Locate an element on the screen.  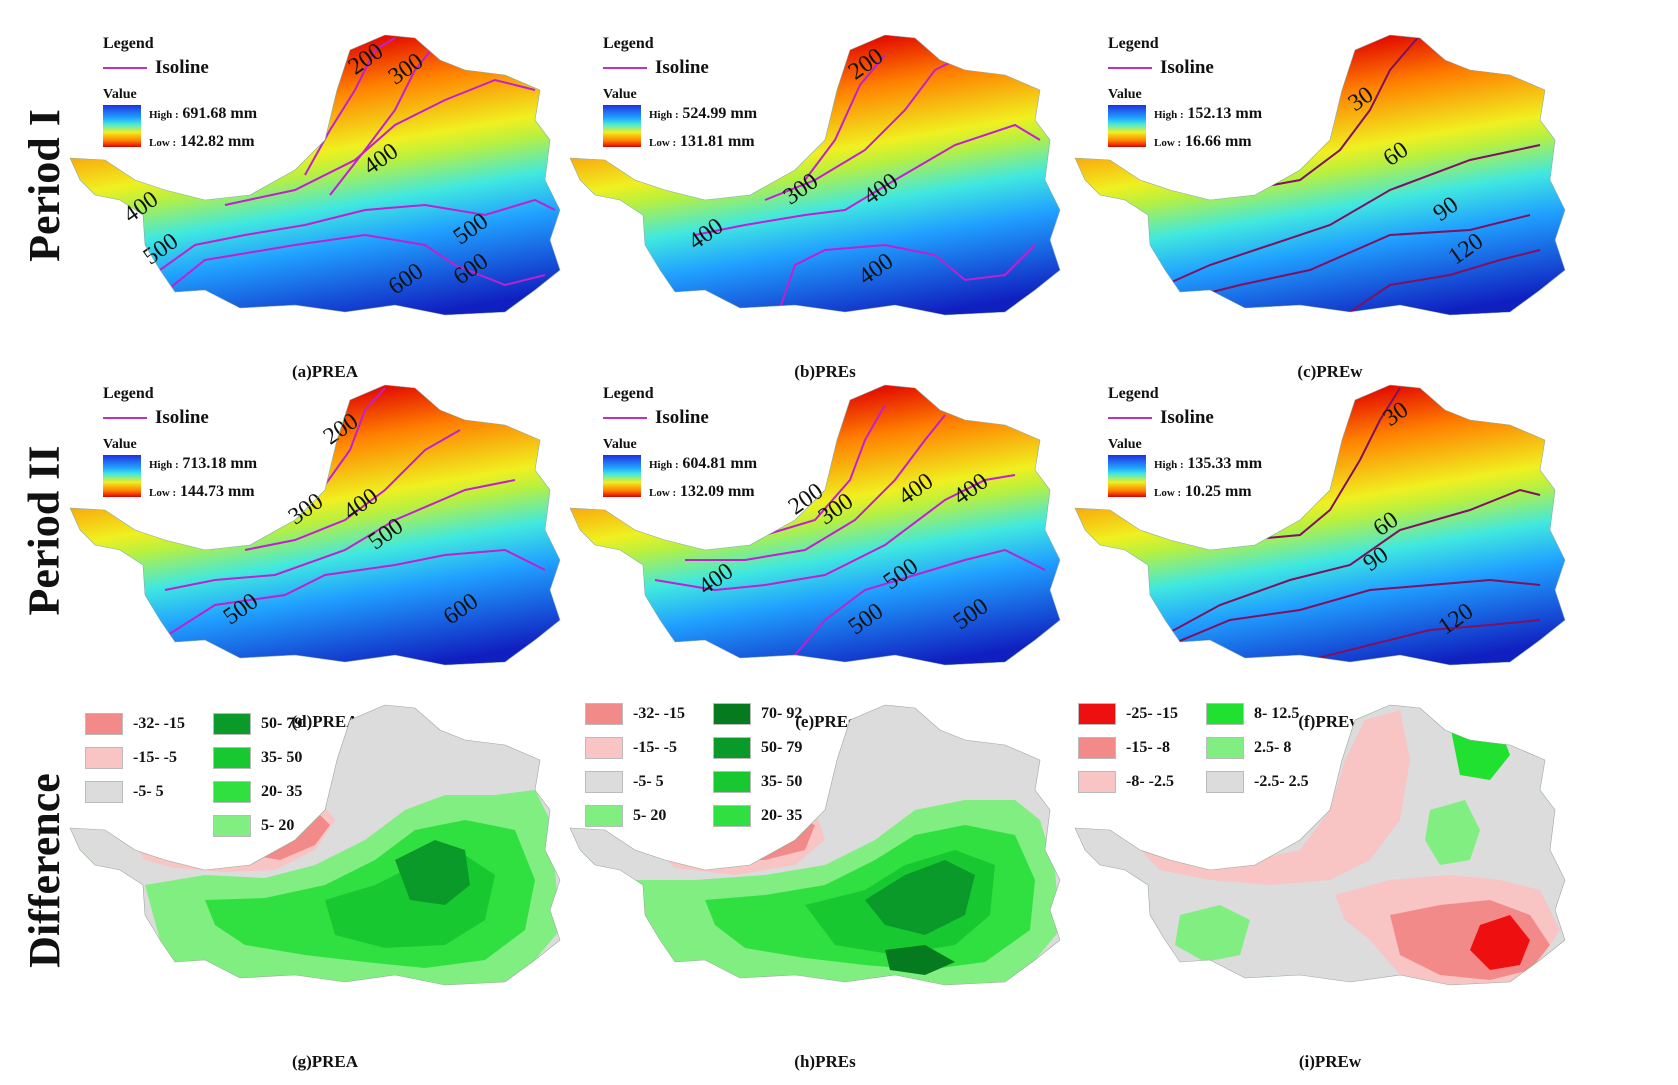
low-value: 132.09 mm is located at coordinates (717, 491).